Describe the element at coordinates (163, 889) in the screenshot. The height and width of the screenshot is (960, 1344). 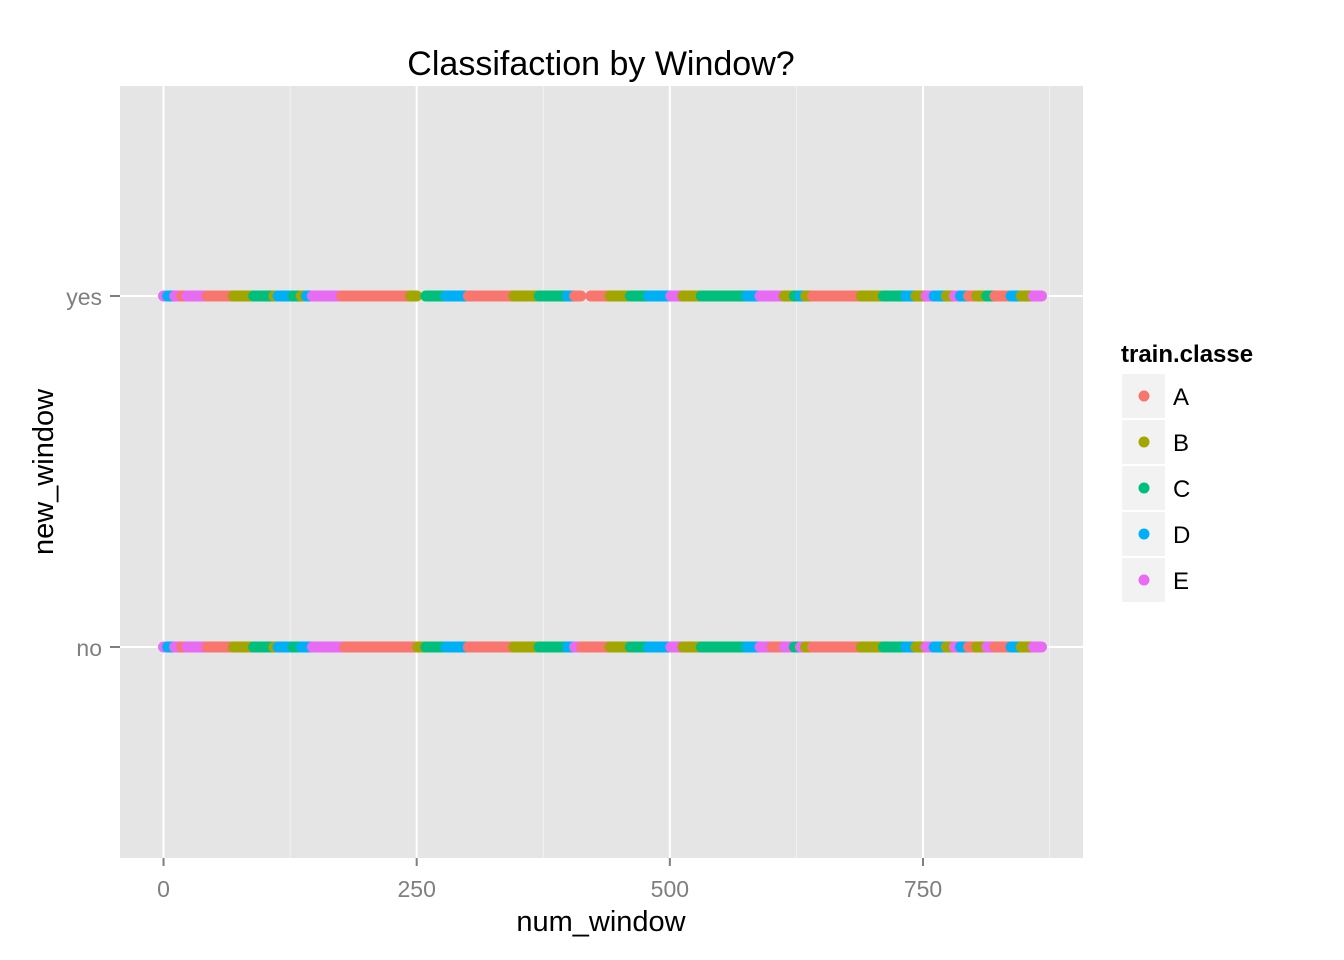
I see `x-tick-label: 0` at that location.